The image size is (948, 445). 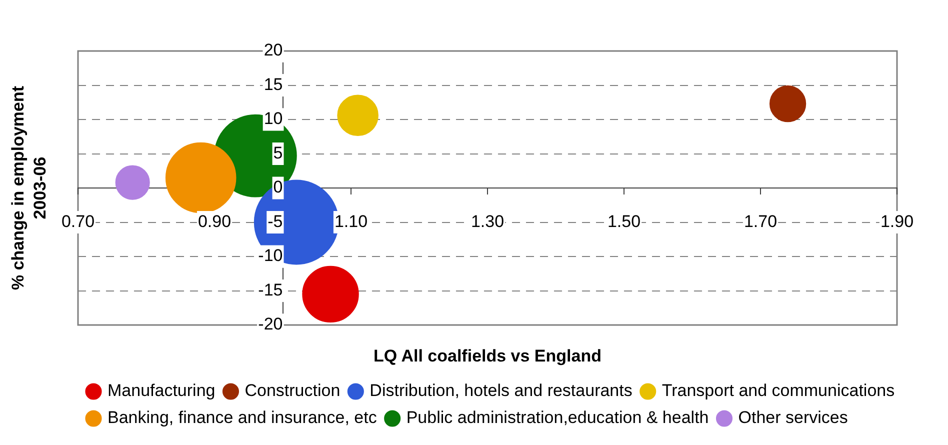 I want to click on legend-label: Manufacturing, so click(x=162, y=390).